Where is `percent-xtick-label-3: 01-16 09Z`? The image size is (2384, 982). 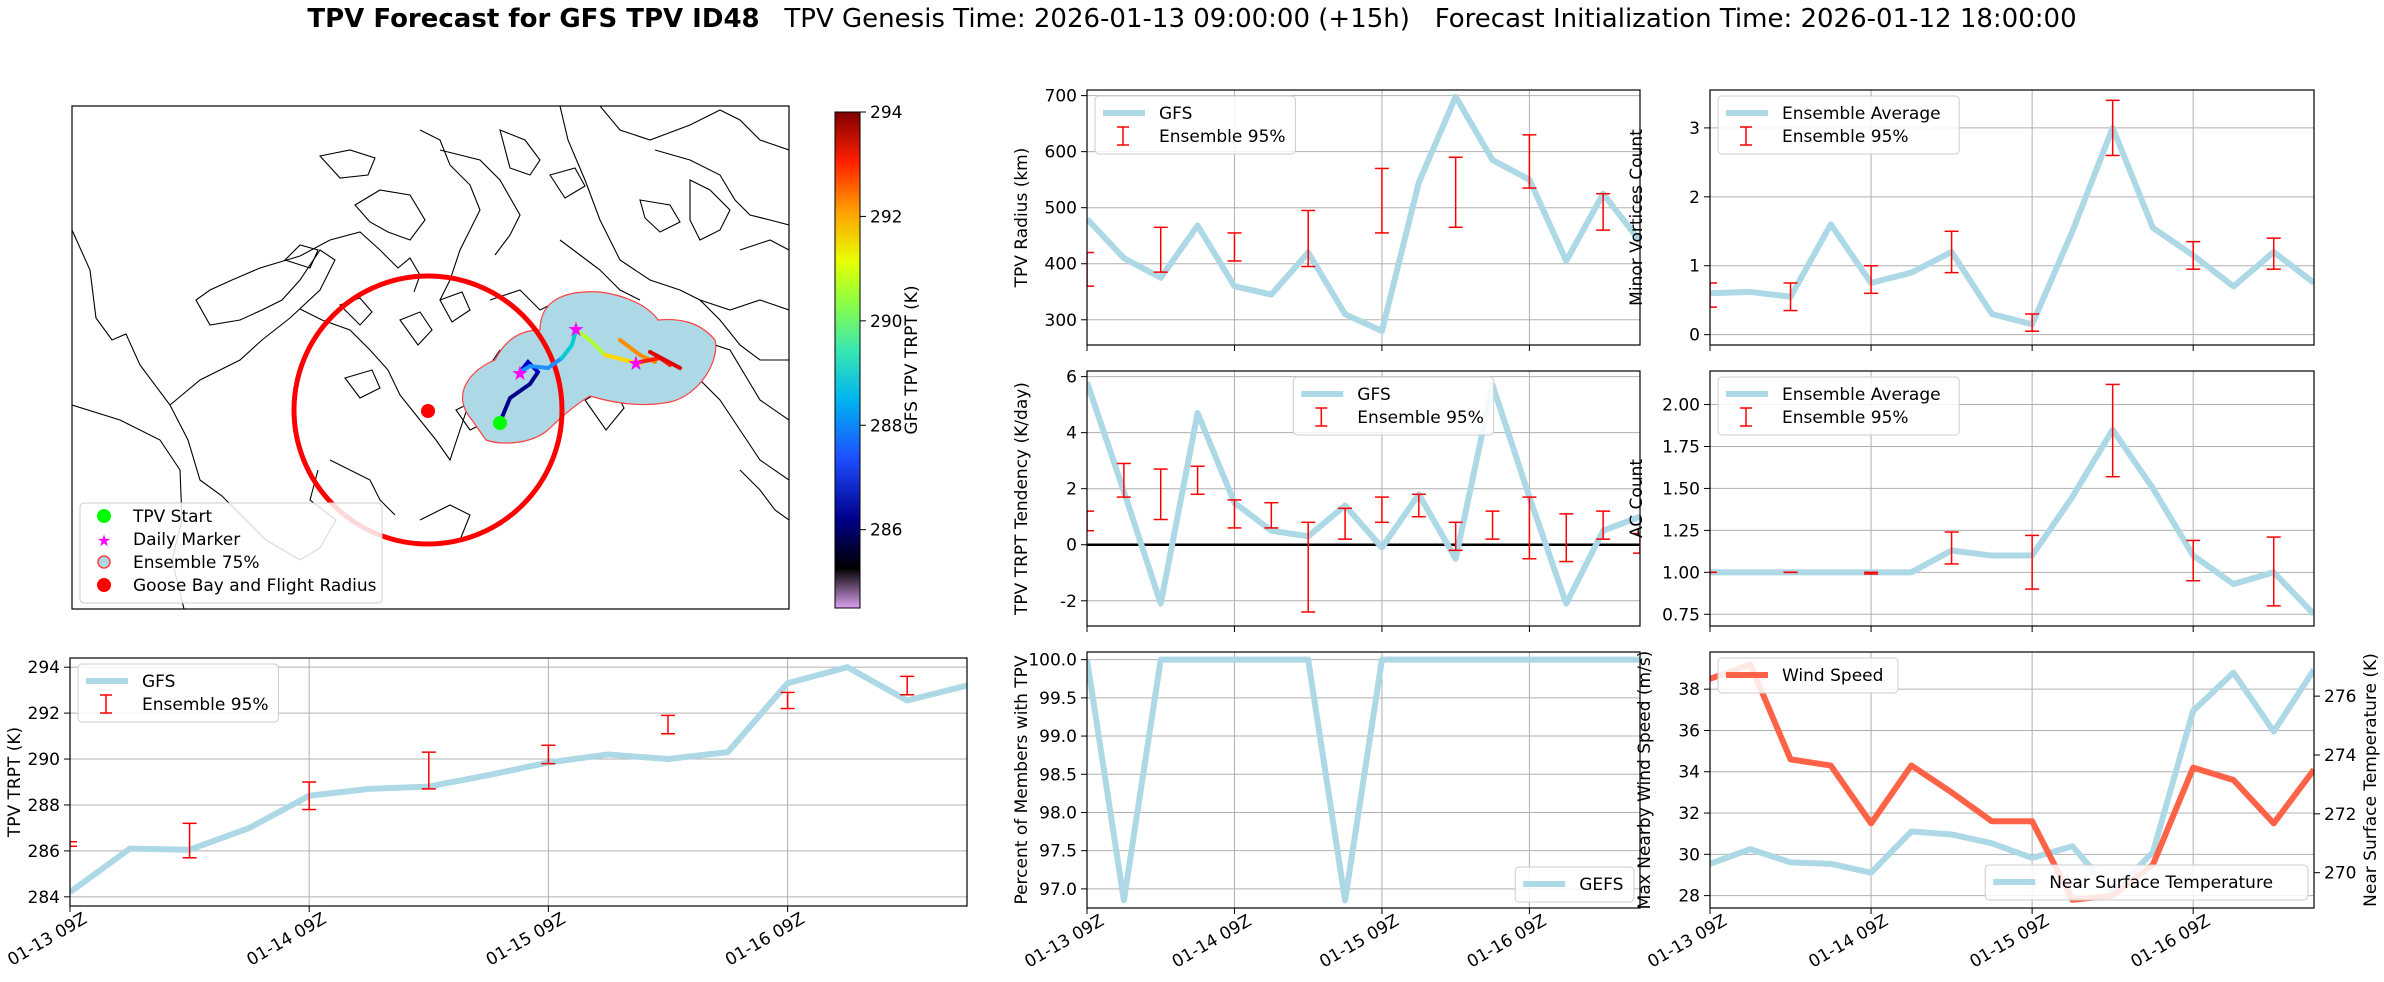
percent-xtick-label-3: 01-16 09Z is located at coordinates (1507, 941).